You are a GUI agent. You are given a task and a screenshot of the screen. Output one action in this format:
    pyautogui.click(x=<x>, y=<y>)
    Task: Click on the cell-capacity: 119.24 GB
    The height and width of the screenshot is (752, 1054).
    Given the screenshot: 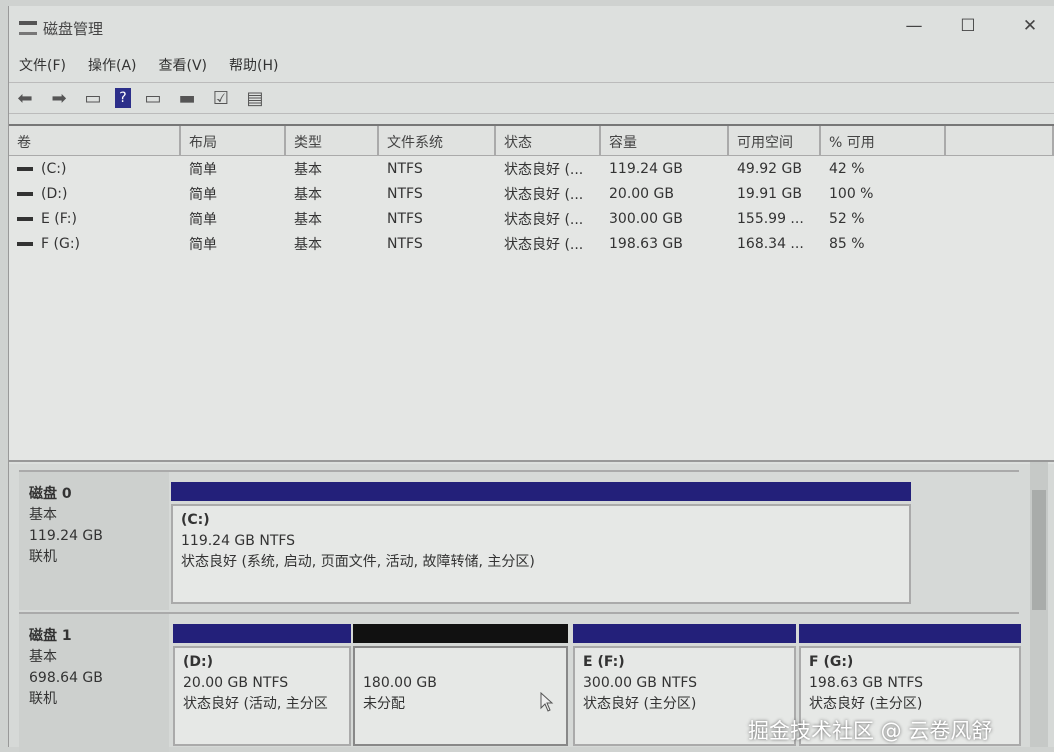 What is the action you would take?
    pyautogui.click(x=665, y=169)
    